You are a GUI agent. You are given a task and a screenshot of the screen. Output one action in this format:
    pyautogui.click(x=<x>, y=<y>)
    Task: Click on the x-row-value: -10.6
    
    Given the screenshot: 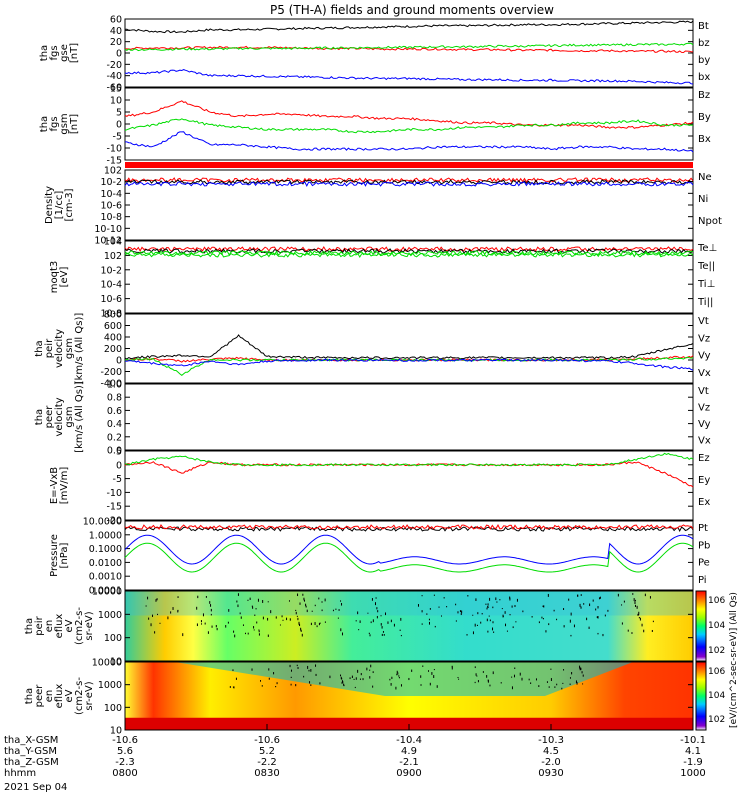 What is the action you would take?
    pyautogui.click(x=267, y=740)
    